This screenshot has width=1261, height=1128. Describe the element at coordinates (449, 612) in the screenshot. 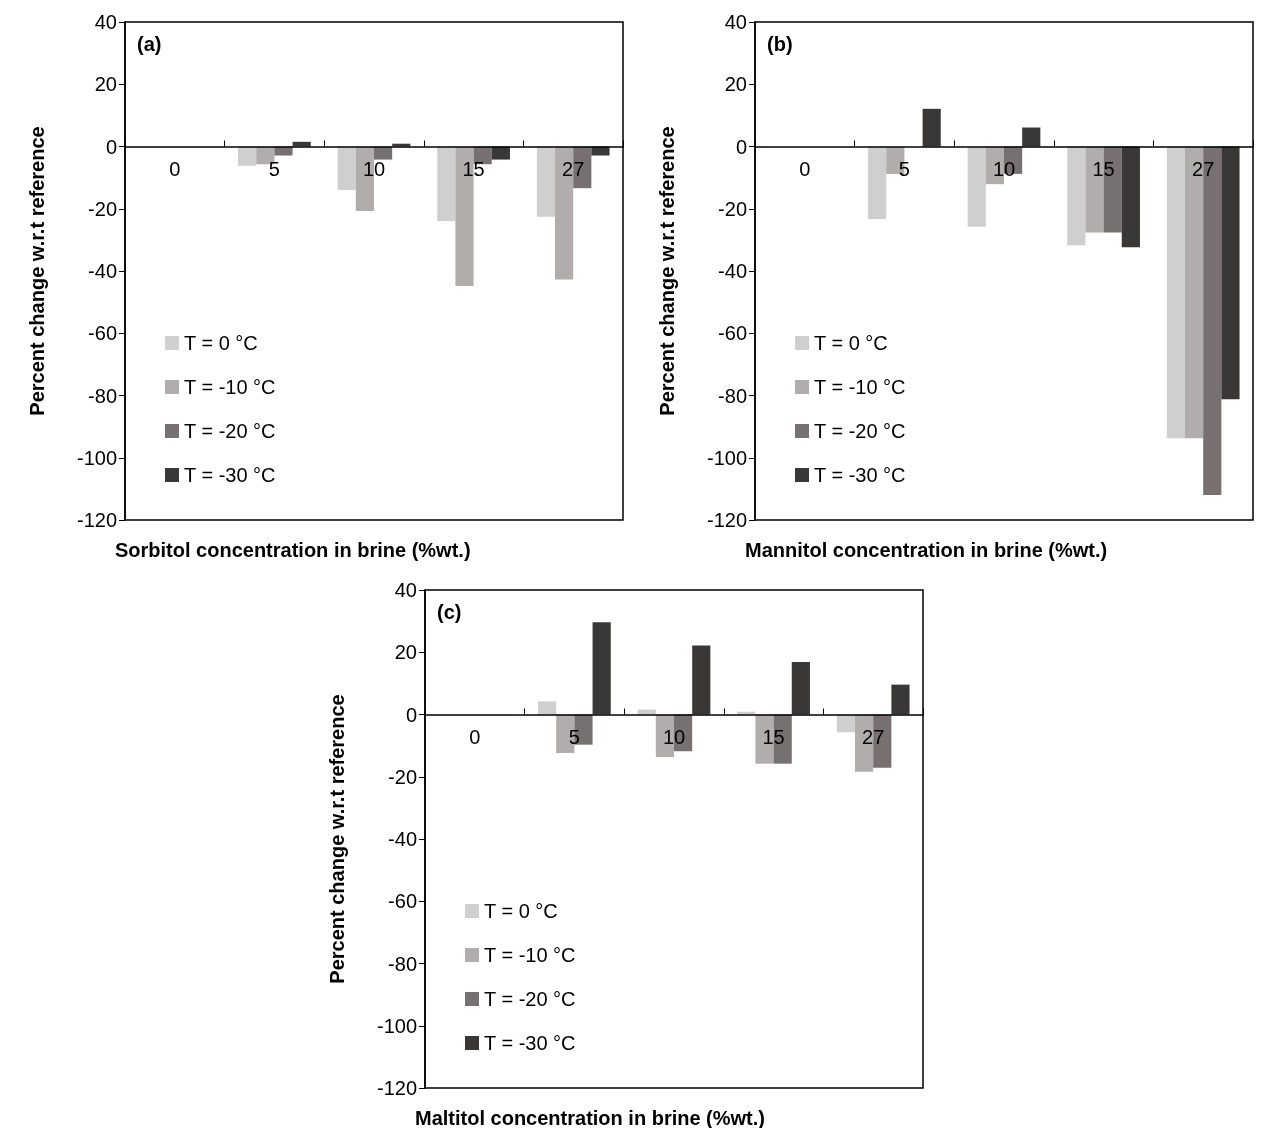

I see `annotation: (c)` at that location.